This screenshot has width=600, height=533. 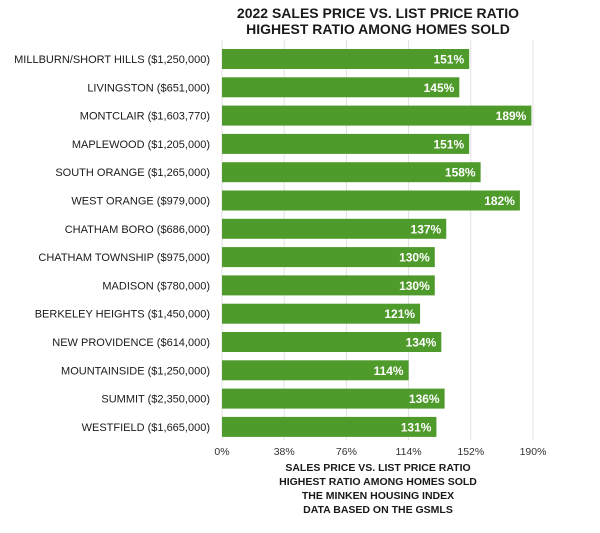 I want to click on bar-value-label: 137%, so click(x=426, y=229).